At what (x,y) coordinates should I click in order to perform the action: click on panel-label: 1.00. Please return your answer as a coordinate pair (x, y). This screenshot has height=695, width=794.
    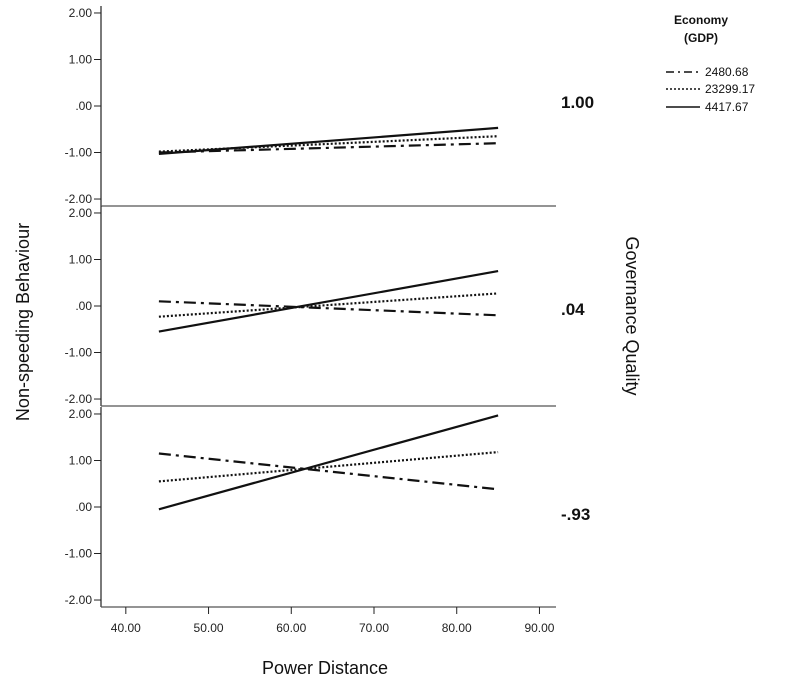
    Looking at the image, I should click on (577, 102).